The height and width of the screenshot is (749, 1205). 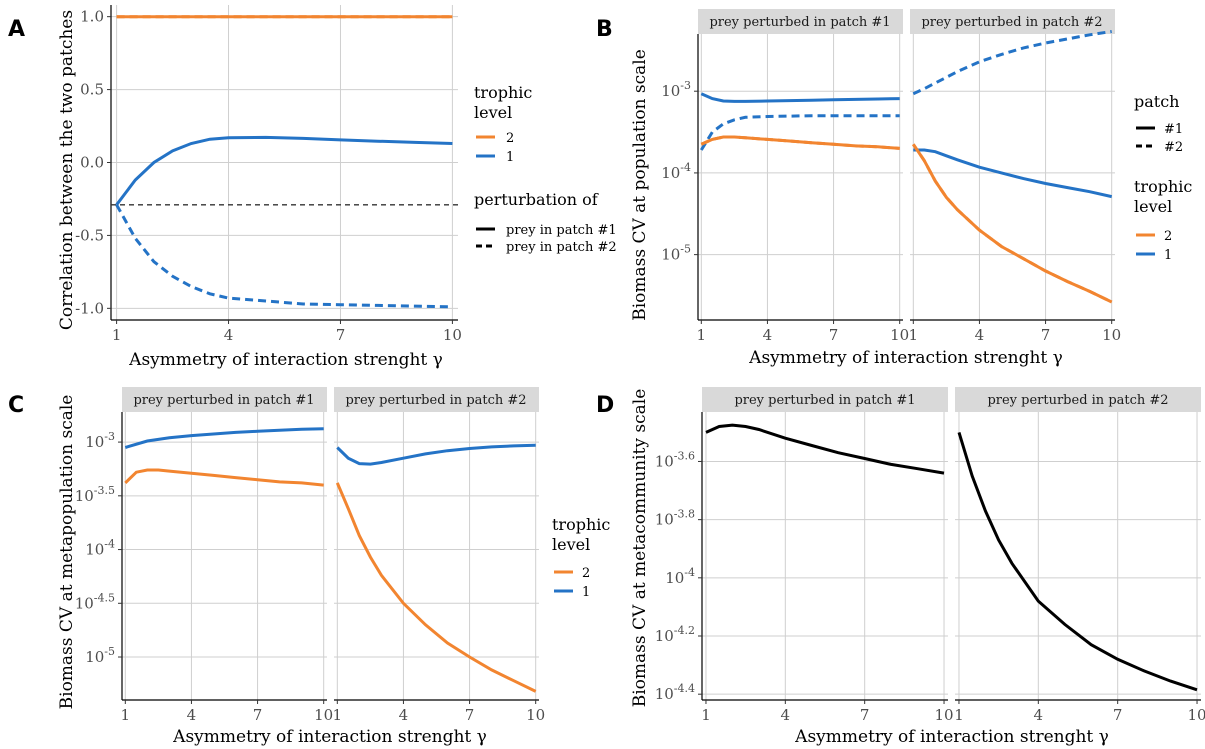 What do you see at coordinates (510, 157) in the screenshot?
I see `panel-a-legend-label-1: 1` at bounding box center [510, 157].